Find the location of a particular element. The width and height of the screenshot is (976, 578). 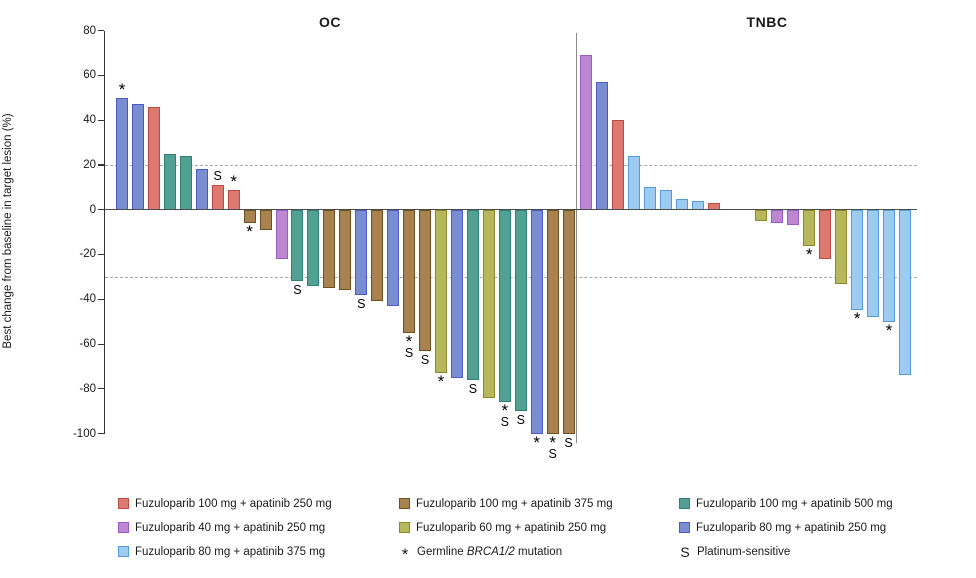

panel-separator is located at coordinates (577, 238).